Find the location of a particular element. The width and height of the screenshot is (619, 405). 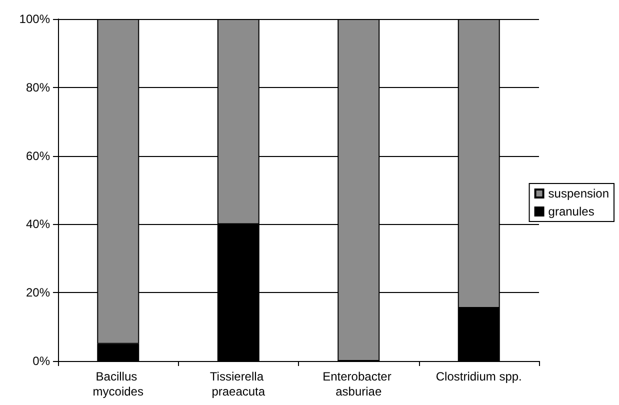

y-tick-label: 60% is located at coordinates (38, 155).